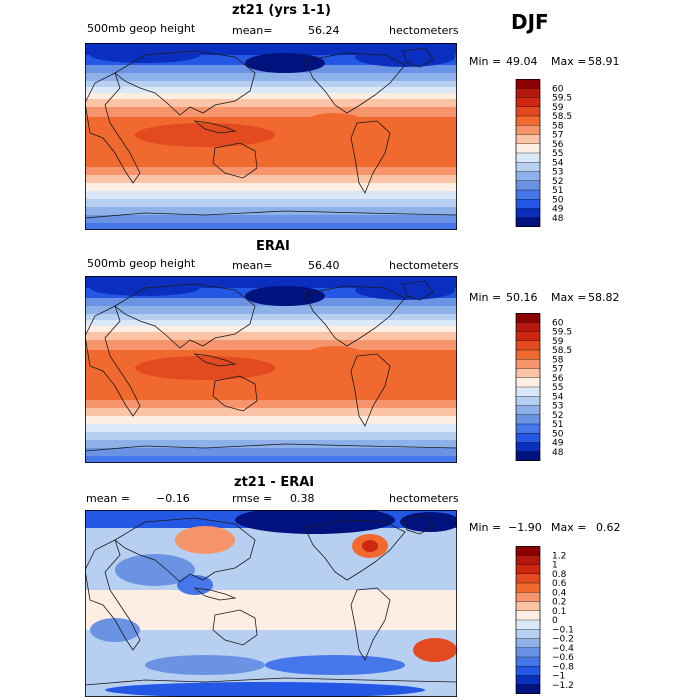  I want to click on colorbar-tick-label: −0.2, so click(563, 640).